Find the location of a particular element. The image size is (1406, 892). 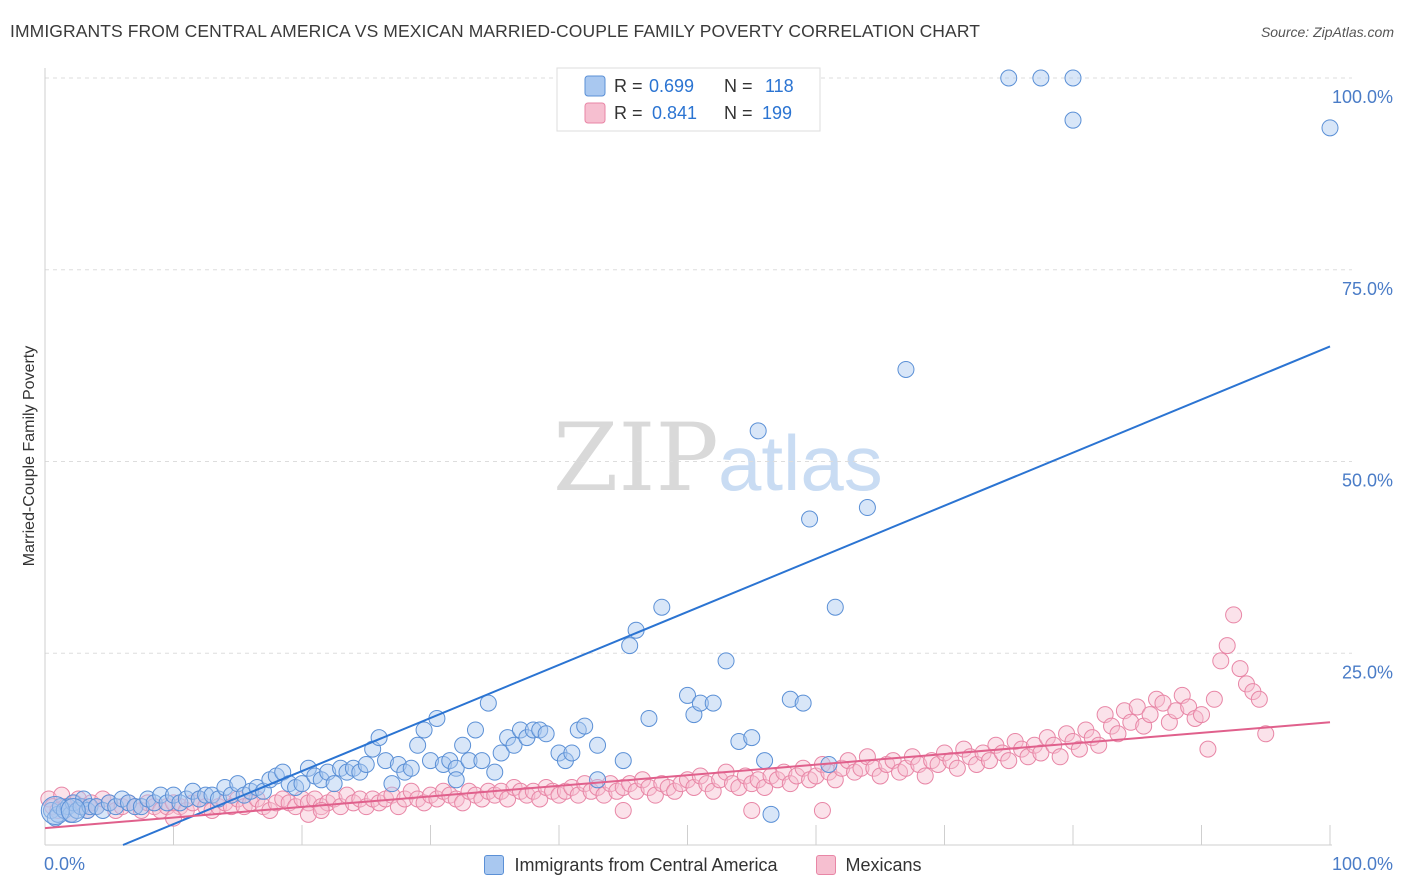

stats-n-label-2: N = is located at coordinates (738, 113).